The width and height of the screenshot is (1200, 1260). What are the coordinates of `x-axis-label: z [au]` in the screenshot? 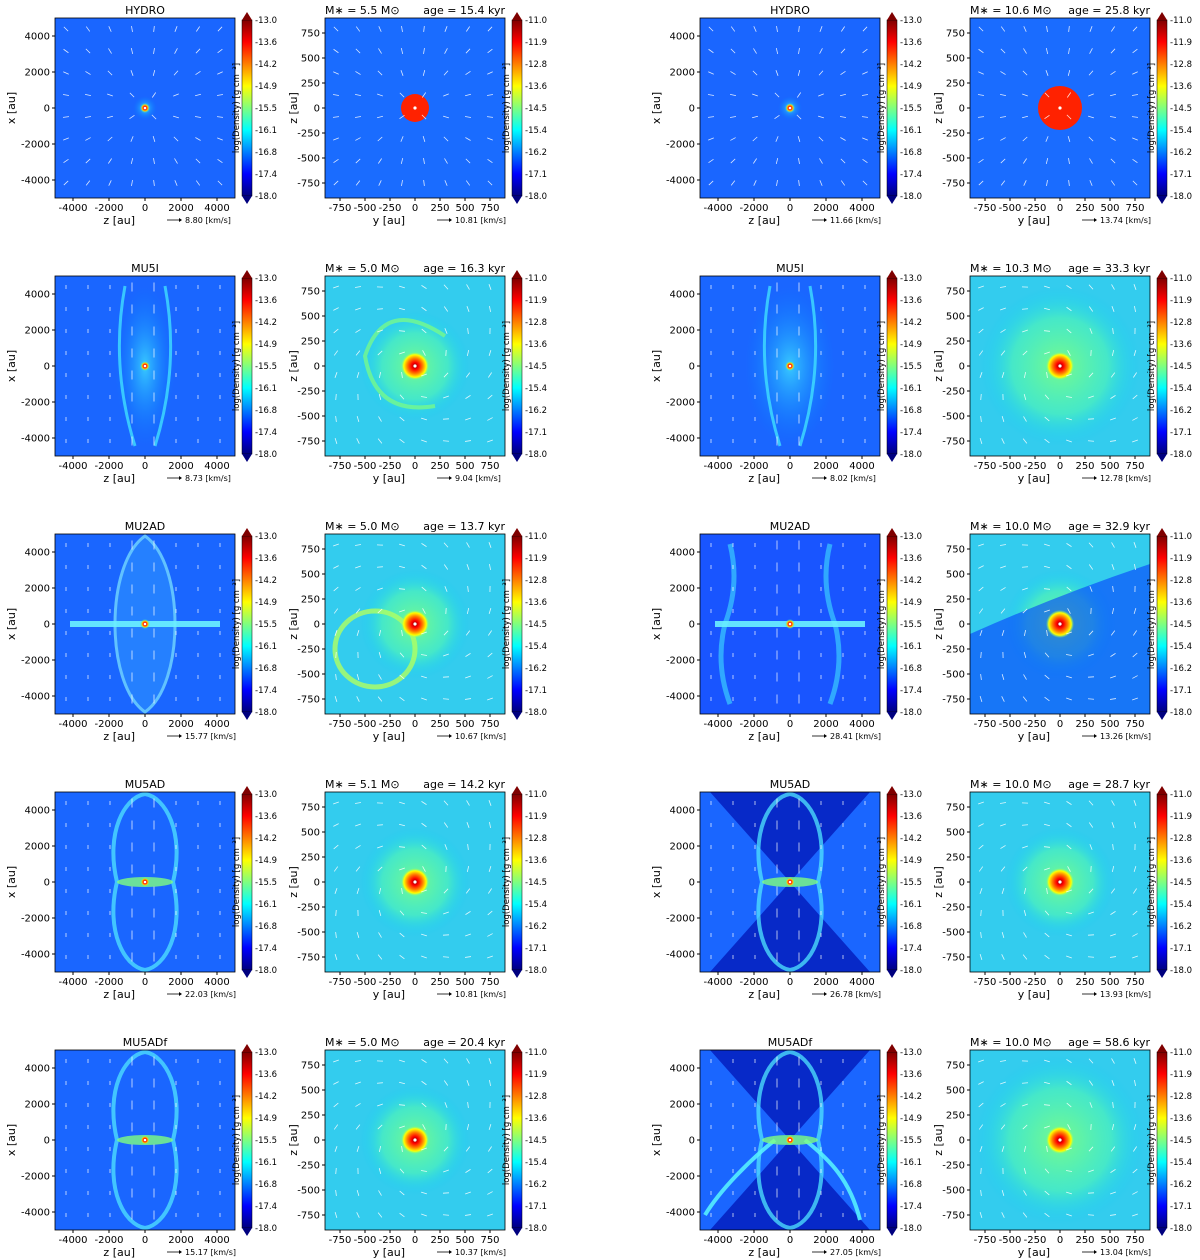 It's located at (764, 478).